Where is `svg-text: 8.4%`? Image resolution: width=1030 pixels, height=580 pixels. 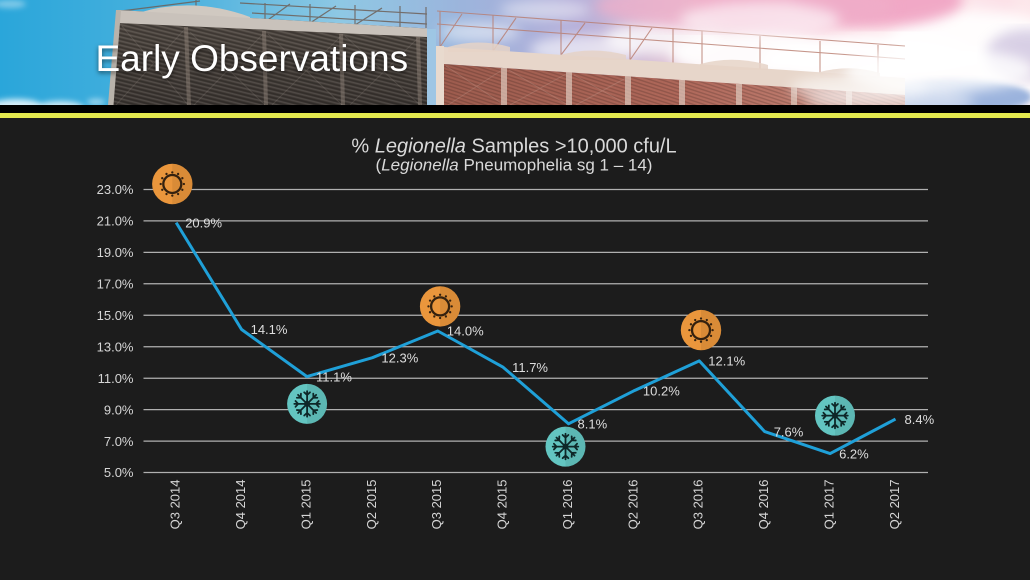 svg-text: 8.4% is located at coordinates (920, 419).